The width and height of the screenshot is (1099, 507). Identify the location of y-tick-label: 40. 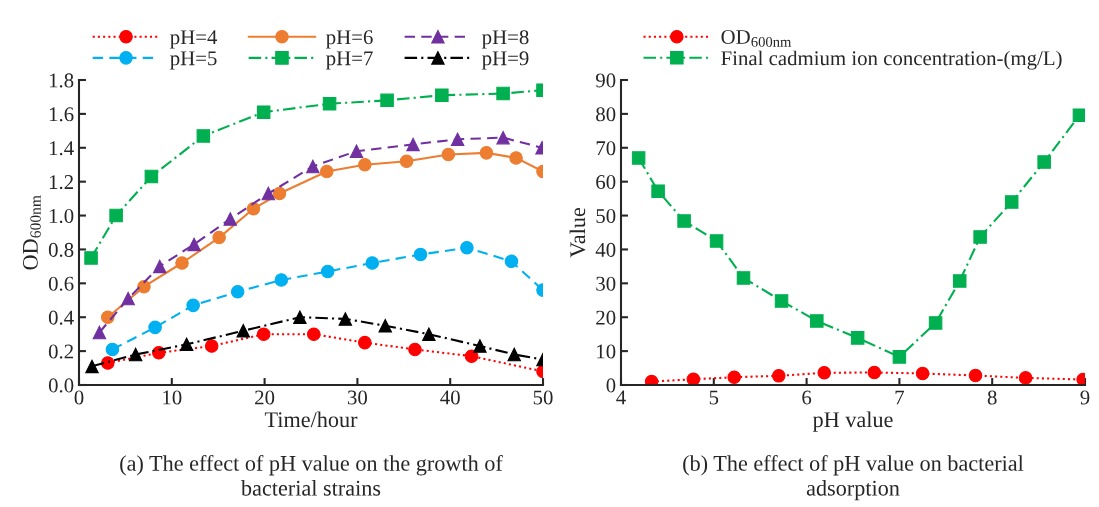
(605, 249).